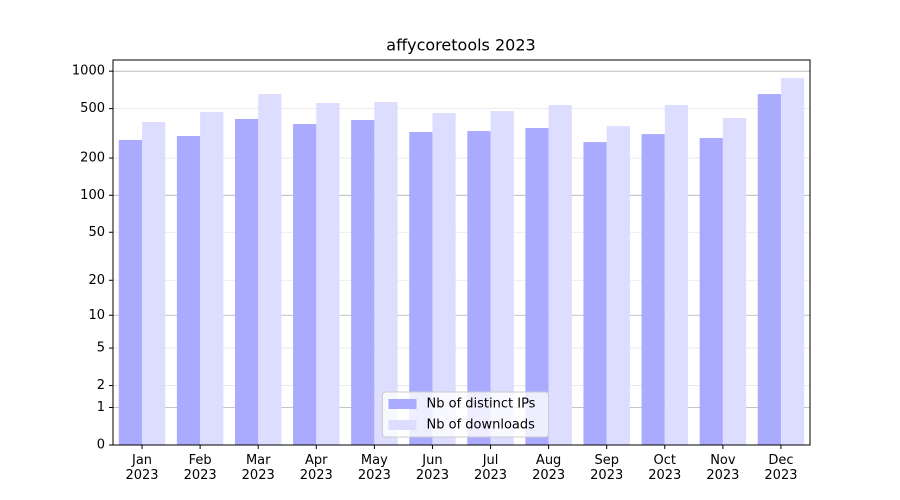 This screenshot has height=500, width=900. What do you see at coordinates (460, 45) in the screenshot?
I see `chart-title: affycoretools 2023` at bounding box center [460, 45].